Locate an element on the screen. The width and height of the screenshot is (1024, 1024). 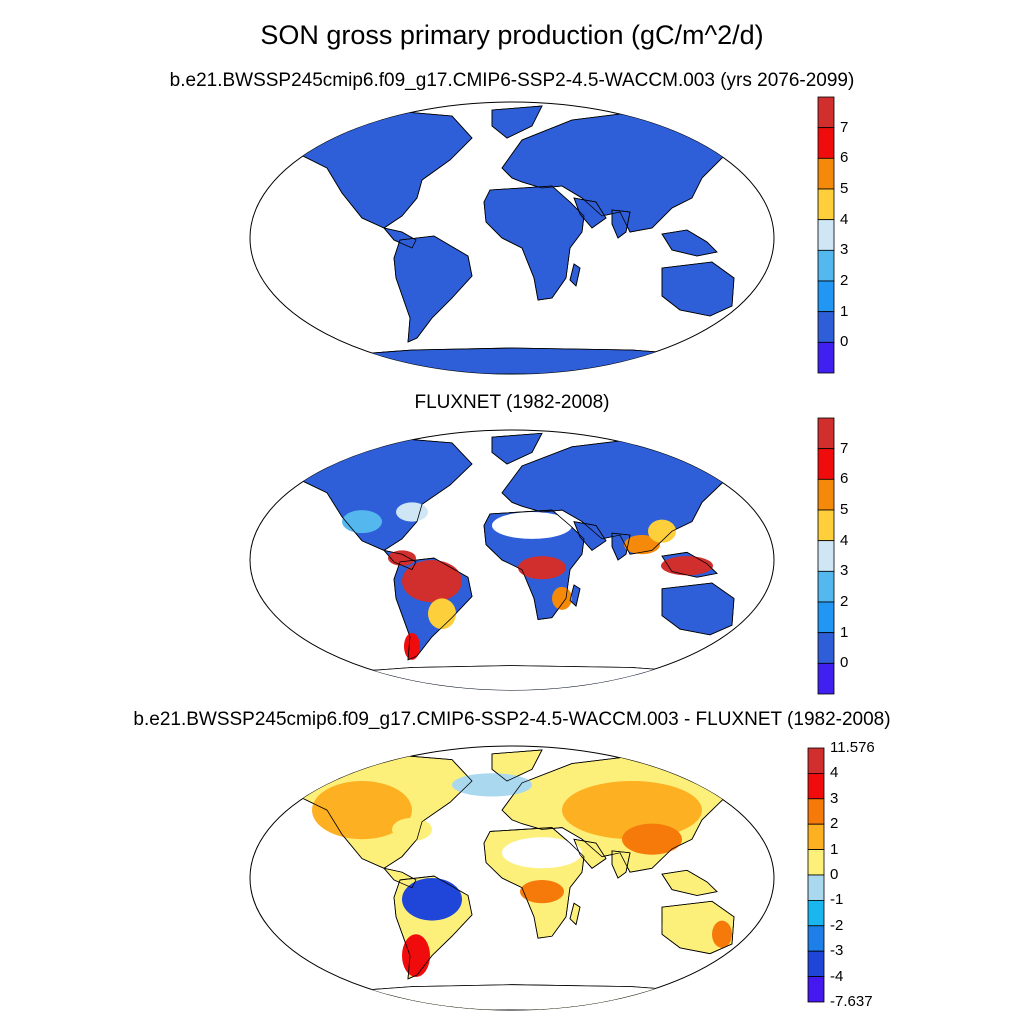
colorbar-label: -2 is located at coordinates (837, 925).